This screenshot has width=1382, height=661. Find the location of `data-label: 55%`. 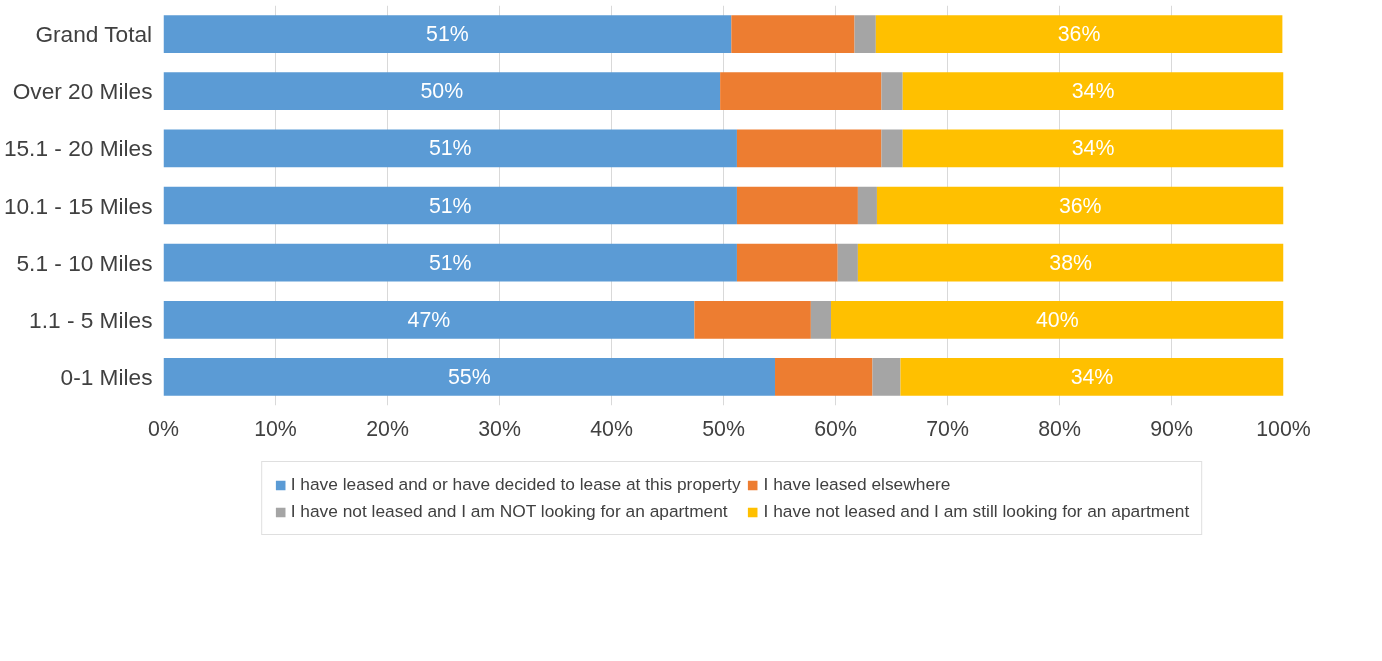

data-label: 55% is located at coordinates (469, 376).